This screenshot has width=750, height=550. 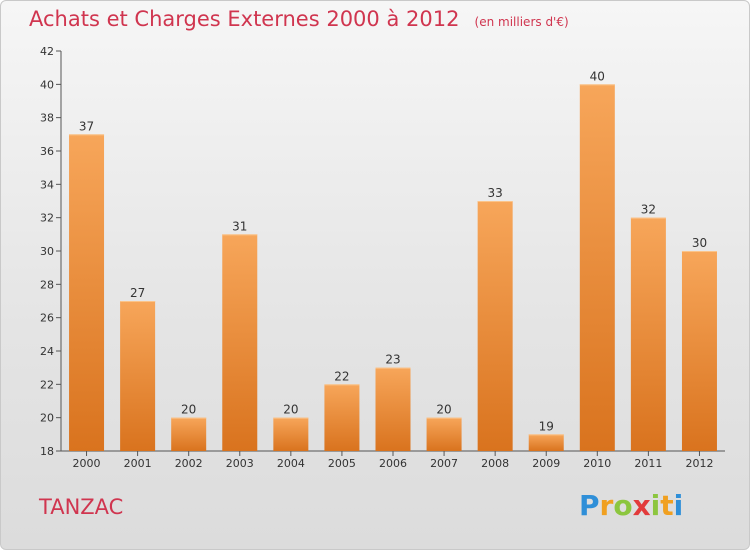 What do you see at coordinates (597, 463) in the screenshot?
I see `x-tick-label: 2010` at bounding box center [597, 463].